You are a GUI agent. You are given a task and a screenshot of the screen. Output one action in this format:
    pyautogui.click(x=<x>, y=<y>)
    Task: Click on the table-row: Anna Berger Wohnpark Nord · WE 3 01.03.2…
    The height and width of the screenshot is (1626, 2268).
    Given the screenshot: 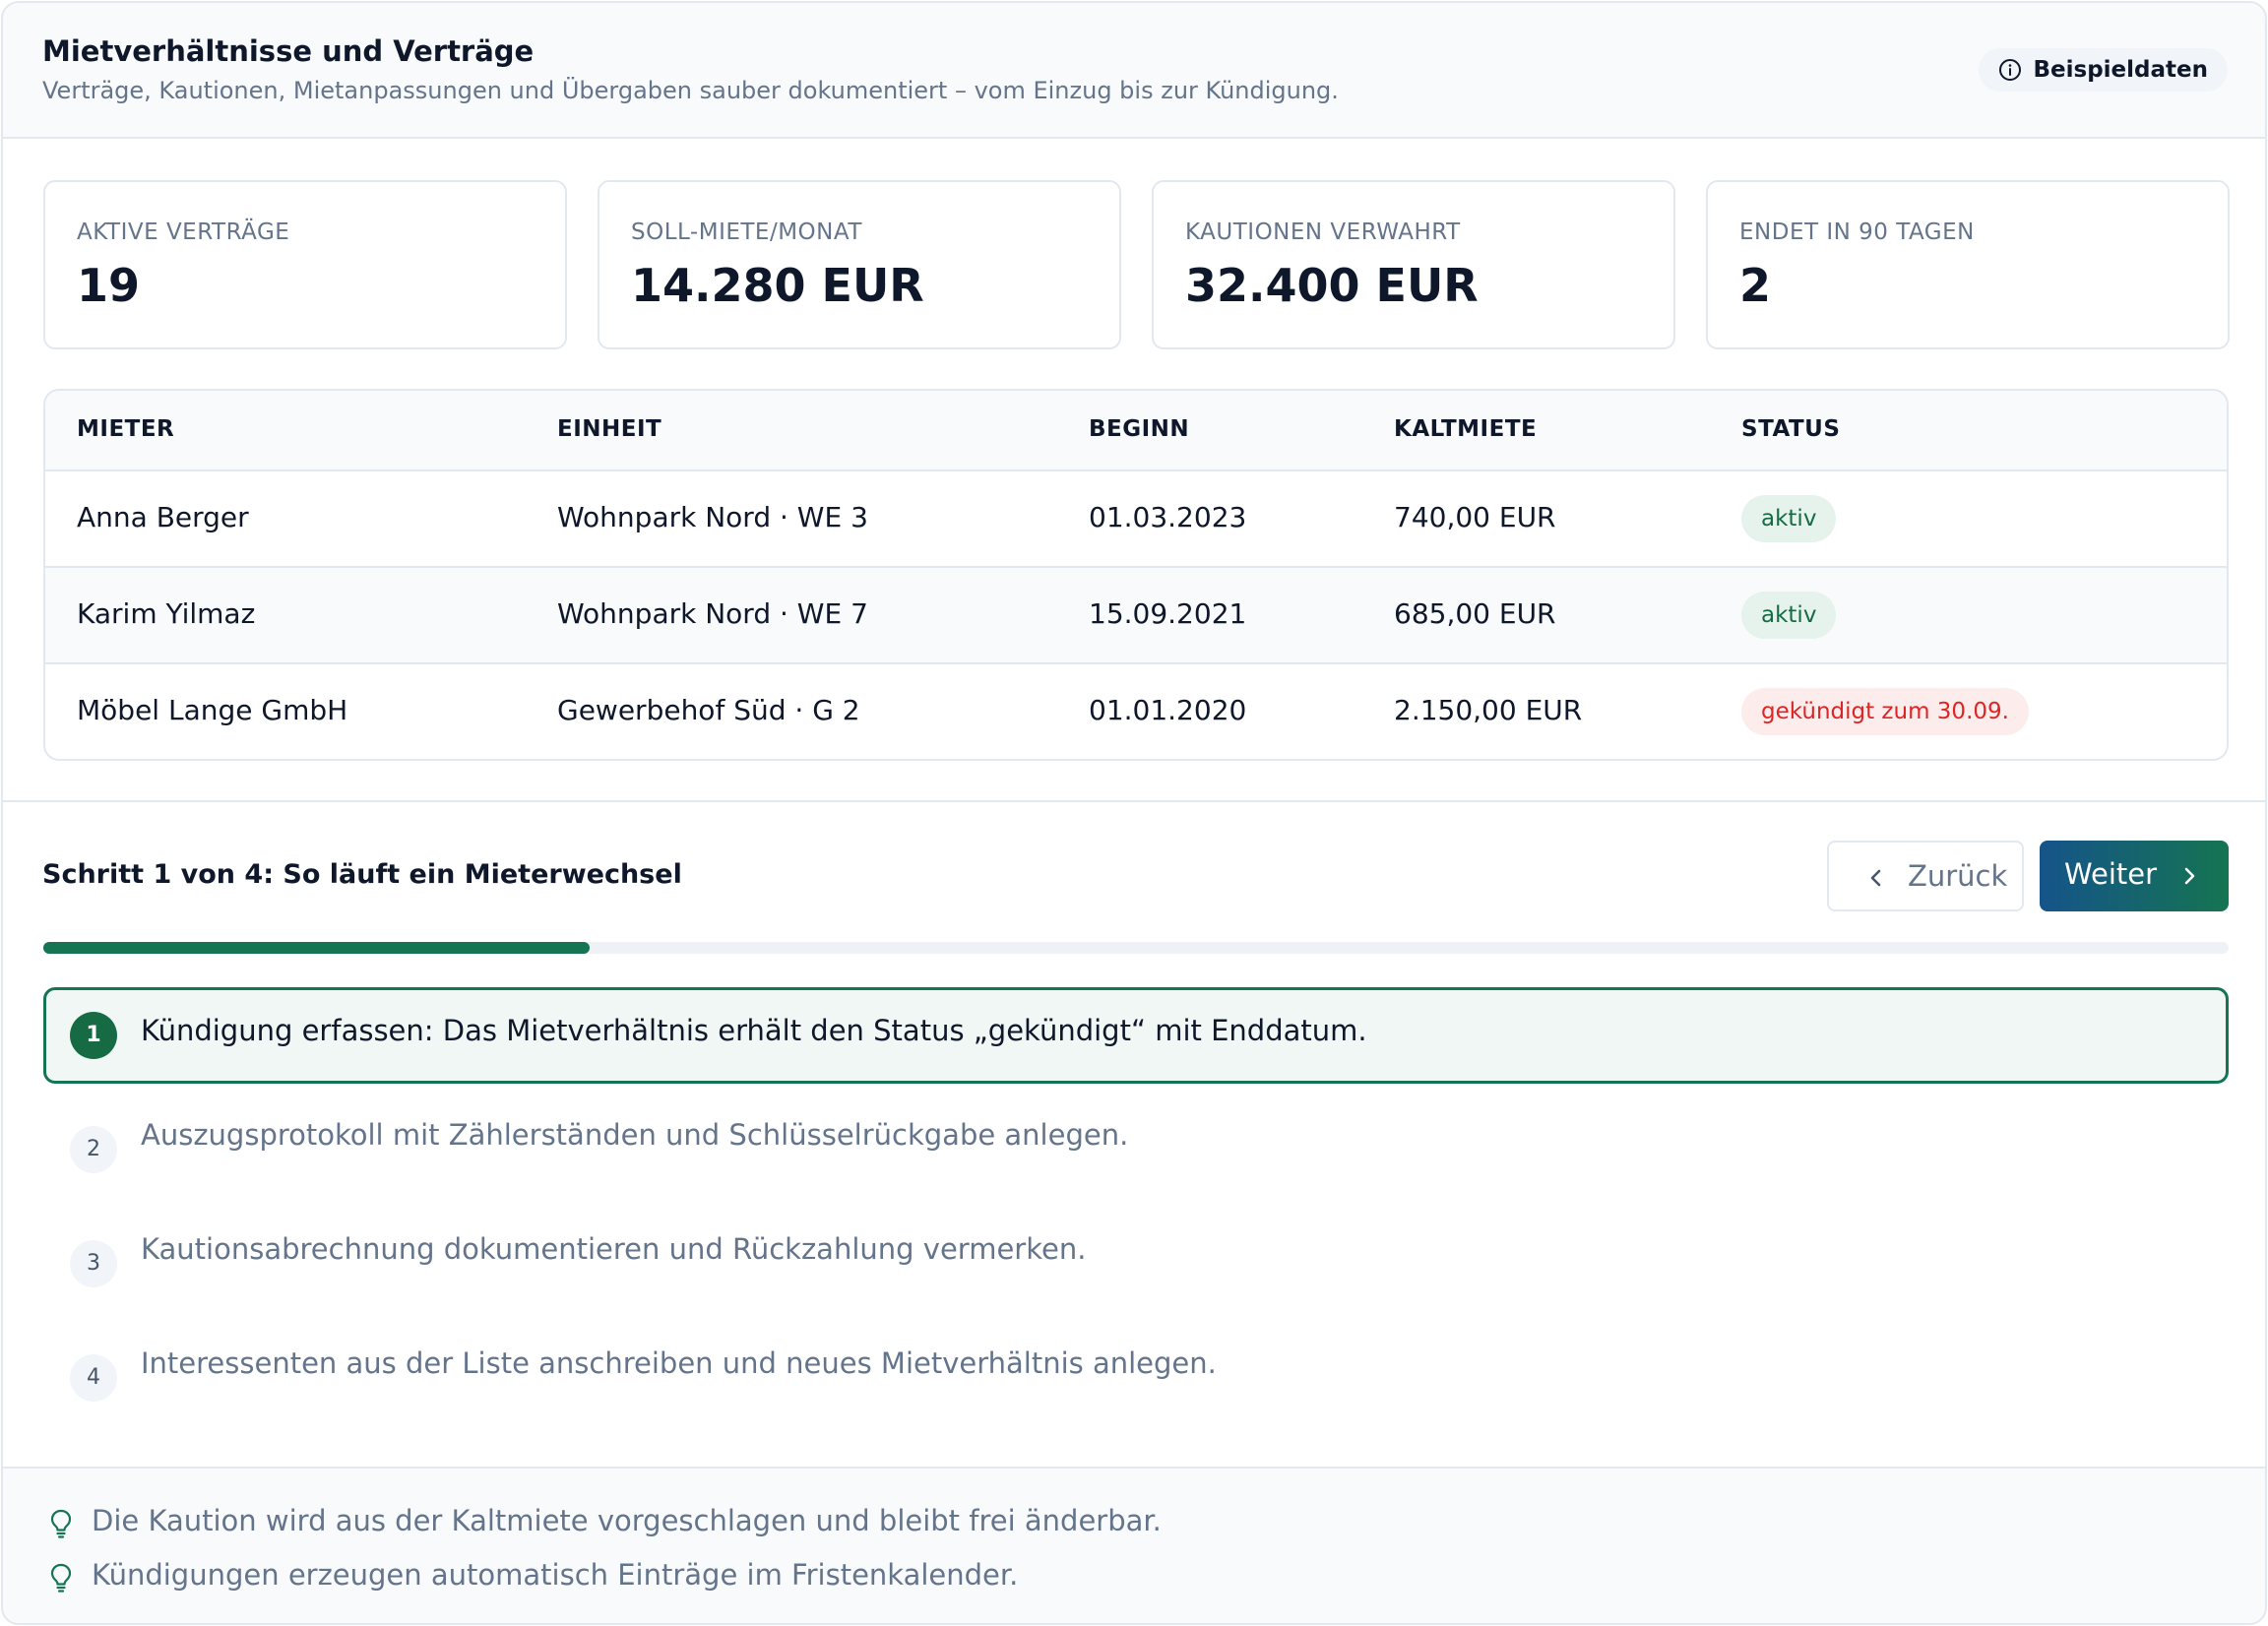 What is the action you would take?
    pyautogui.click(x=1136, y=519)
    